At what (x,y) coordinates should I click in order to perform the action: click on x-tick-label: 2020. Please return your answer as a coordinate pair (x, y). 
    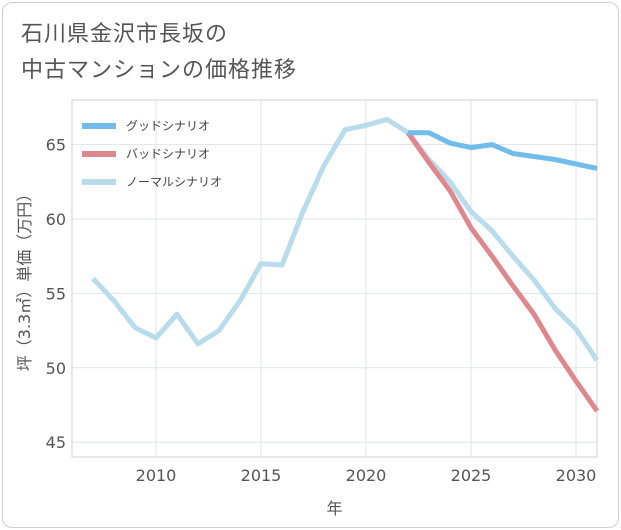
    Looking at the image, I should click on (366, 475).